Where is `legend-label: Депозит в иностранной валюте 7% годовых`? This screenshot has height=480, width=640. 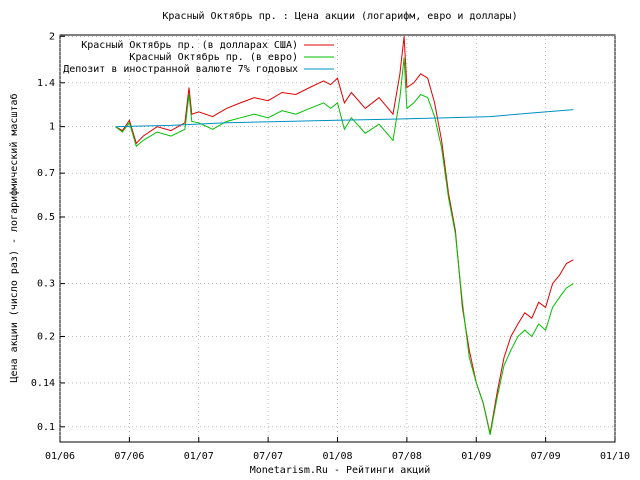
legend-label: Депозит в иностранной валюте 7% годовых is located at coordinates (180, 69).